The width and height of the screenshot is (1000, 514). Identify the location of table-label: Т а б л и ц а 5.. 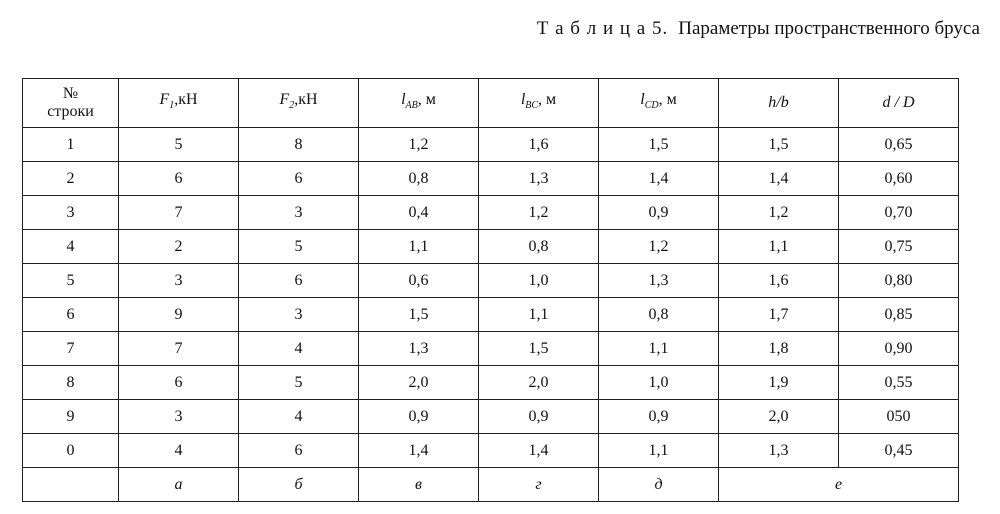
(602, 28).